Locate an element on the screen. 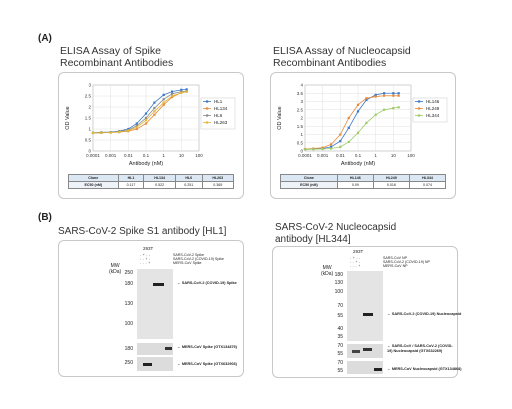 The height and width of the screenshot is (409, 512). table-cell: HL1 is located at coordinates (131, 178).